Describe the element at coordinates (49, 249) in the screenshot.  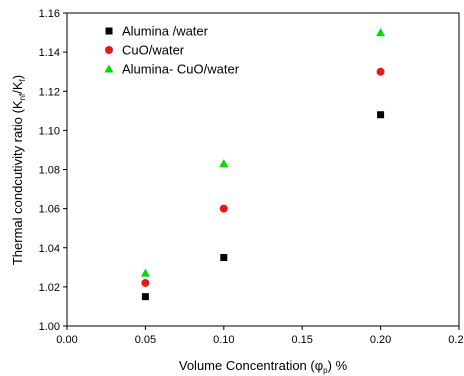
I see `y-tick-label: 1.04` at that location.